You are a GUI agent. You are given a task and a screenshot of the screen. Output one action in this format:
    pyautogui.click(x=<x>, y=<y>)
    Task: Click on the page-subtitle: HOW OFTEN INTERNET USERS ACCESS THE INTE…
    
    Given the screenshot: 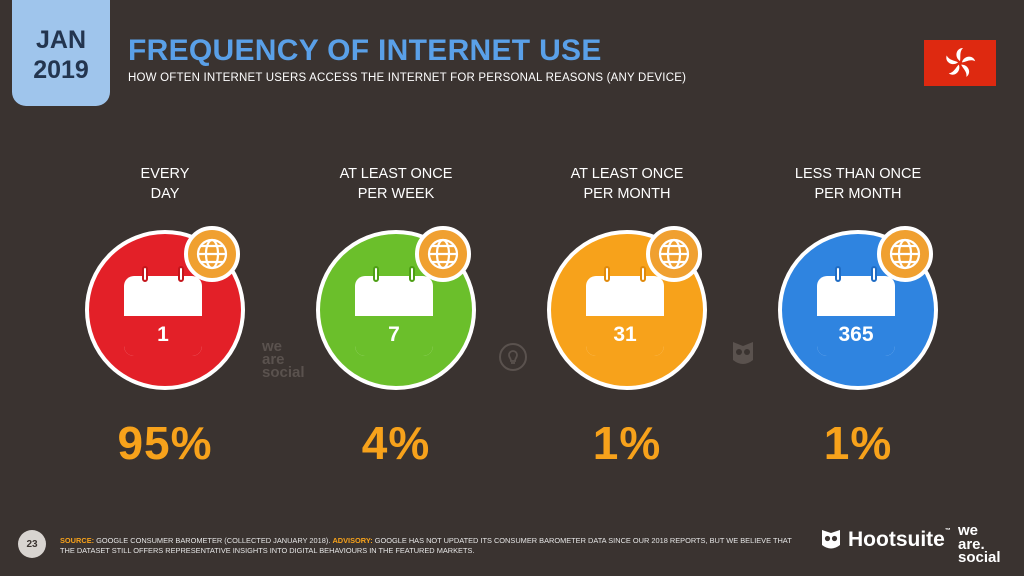 What is the action you would take?
    pyautogui.click(x=407, y=78)
    